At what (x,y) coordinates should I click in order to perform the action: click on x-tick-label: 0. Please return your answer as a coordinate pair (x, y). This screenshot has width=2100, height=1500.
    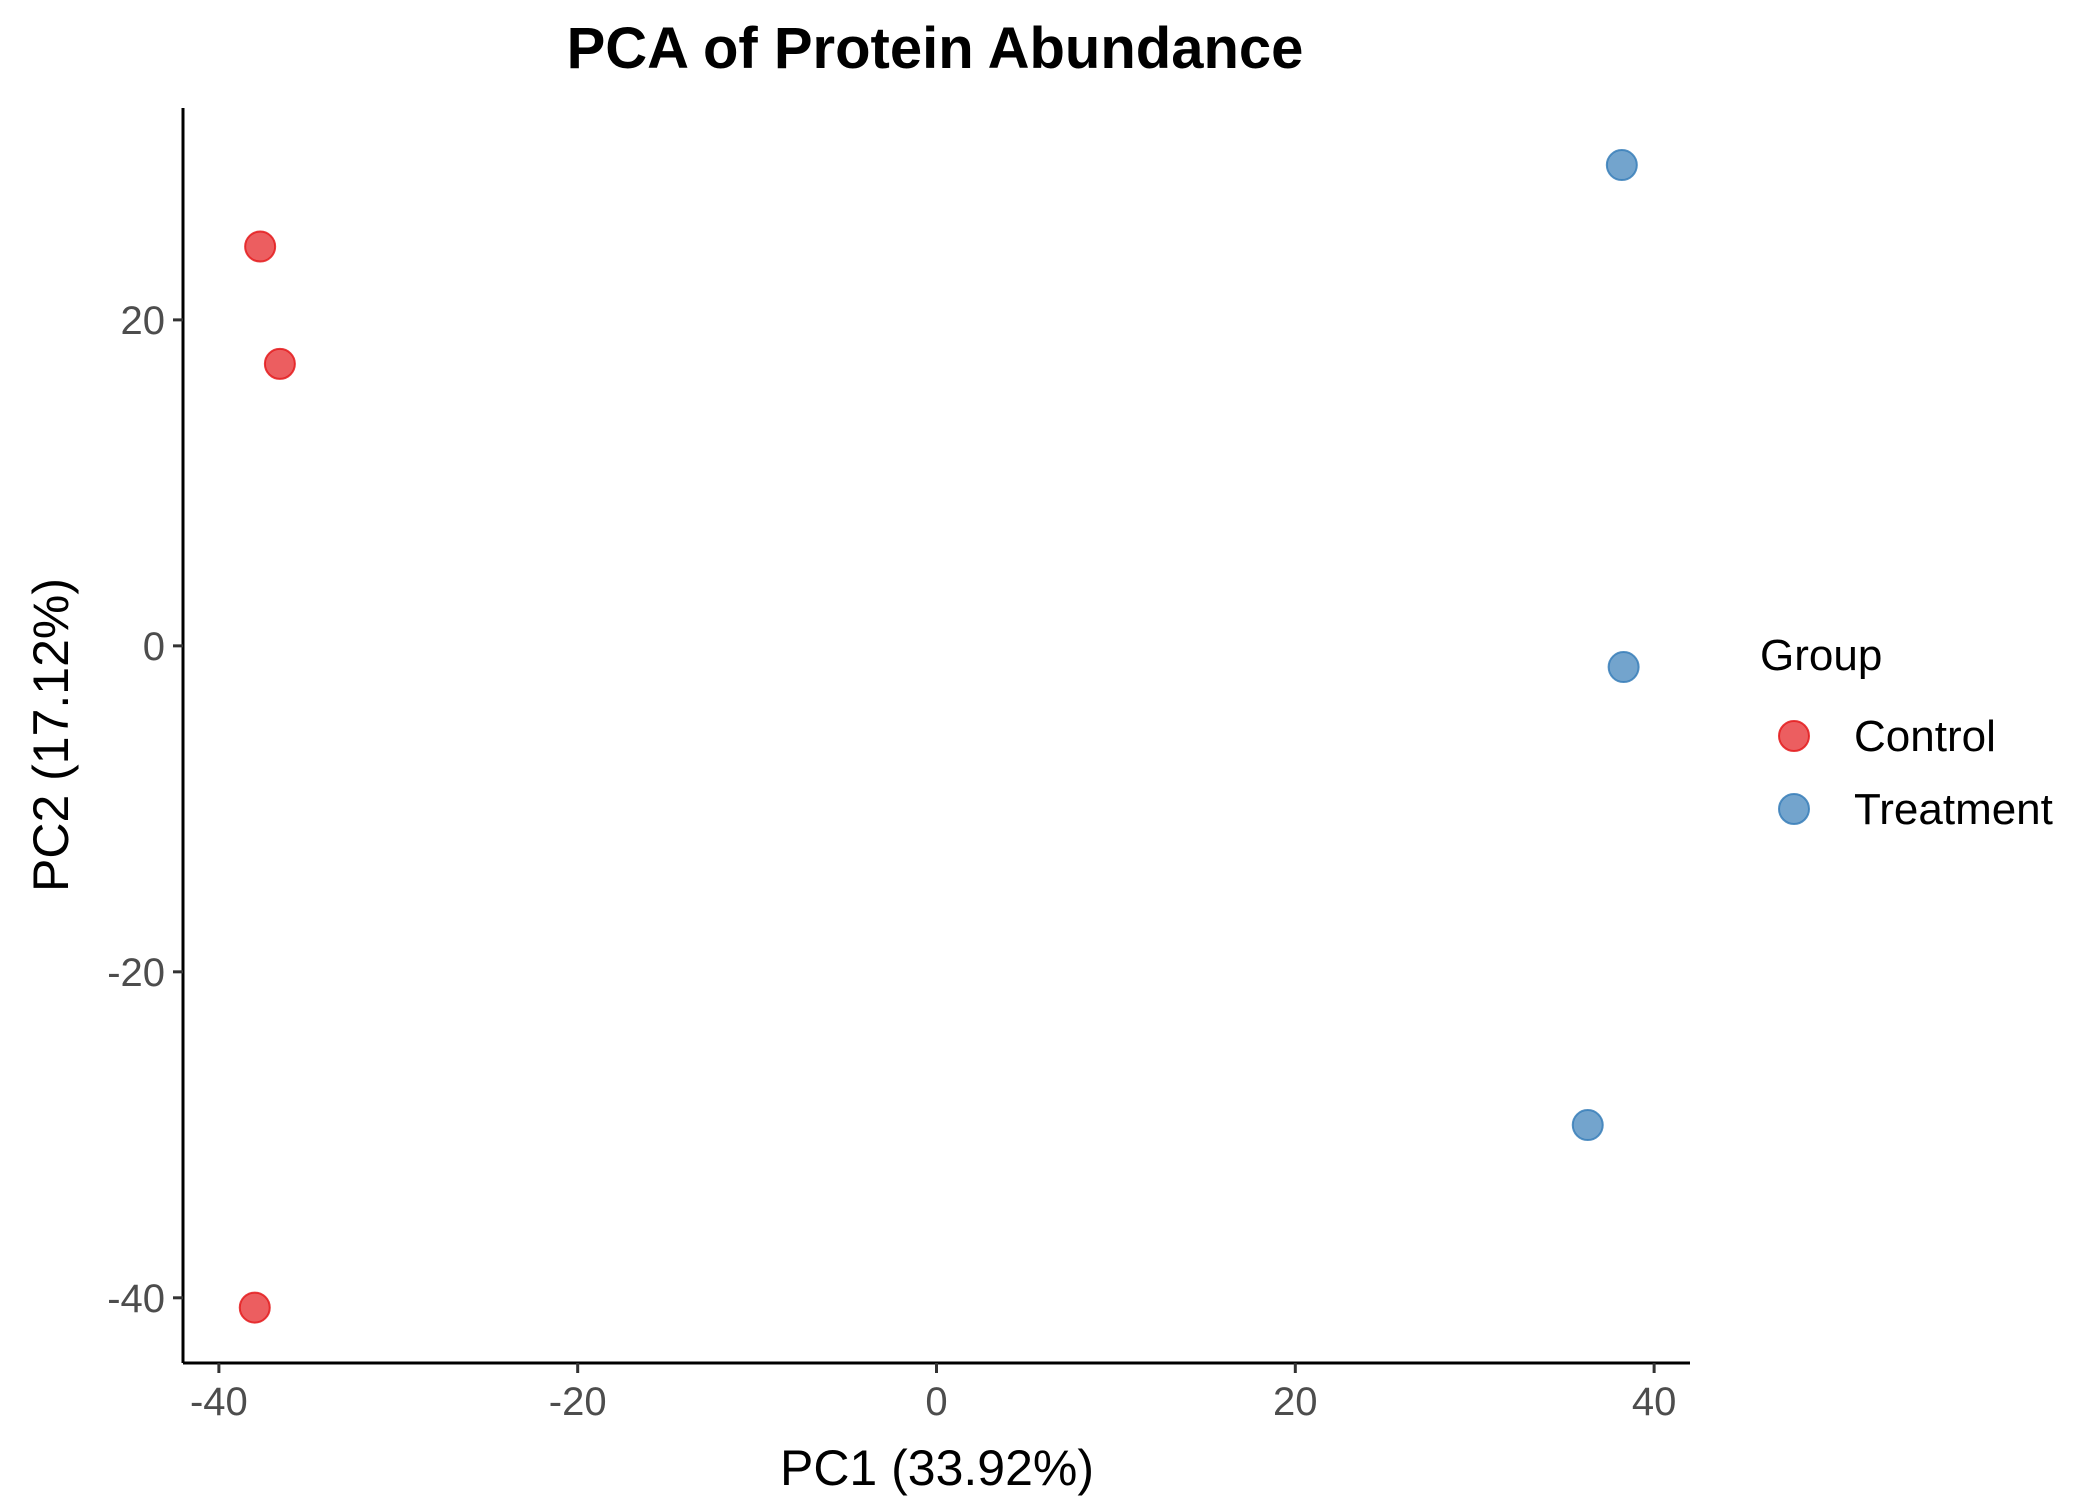
    Looking at the image, I should click on (936, 1402).